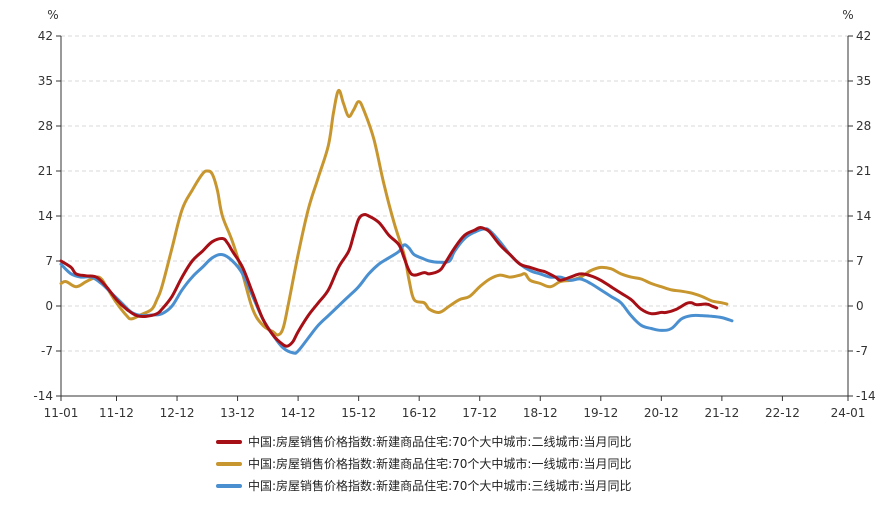 The width and height of the screenshot is (883, 508). What do you see at coordinates (661, 413) in the screenshot?
I see `x-tick-label: 20-12` at bounding box center [661, 413].